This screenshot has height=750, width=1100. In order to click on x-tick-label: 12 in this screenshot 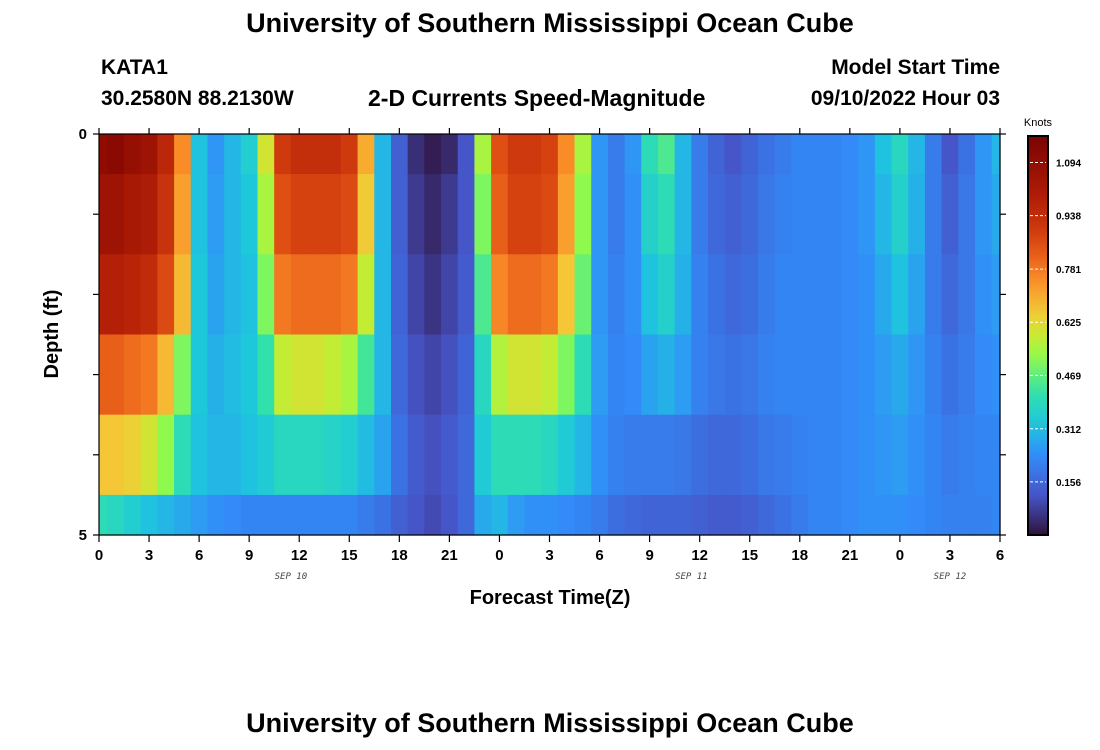, I will do `click(699, 555)`.